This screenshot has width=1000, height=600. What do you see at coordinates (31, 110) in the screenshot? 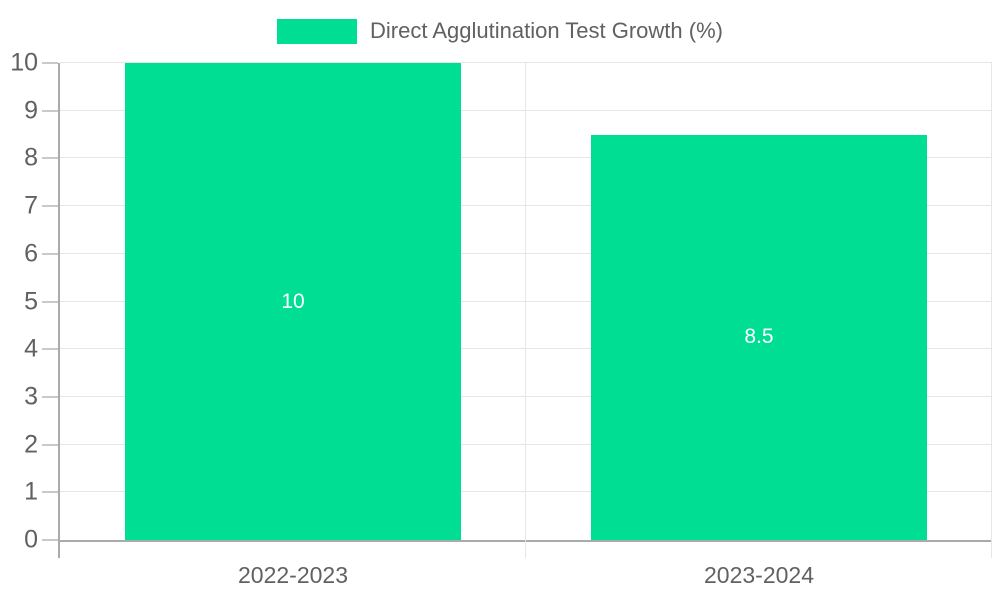
I see `y-tick-label: 9` at bounding box center [31, 110].